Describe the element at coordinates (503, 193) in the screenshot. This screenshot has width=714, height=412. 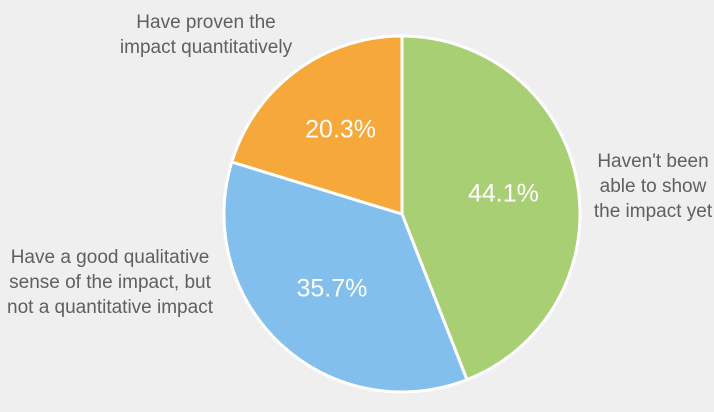
I see `value-label-not-able-to-show: 44.1%` at that location.